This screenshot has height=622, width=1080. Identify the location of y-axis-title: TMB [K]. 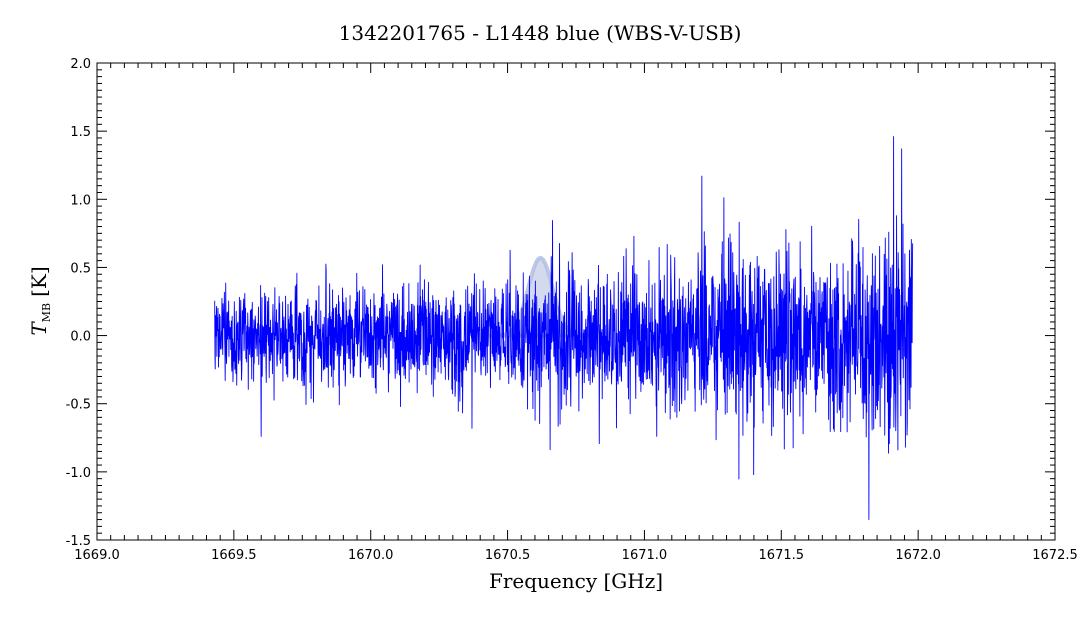
(40, 300).